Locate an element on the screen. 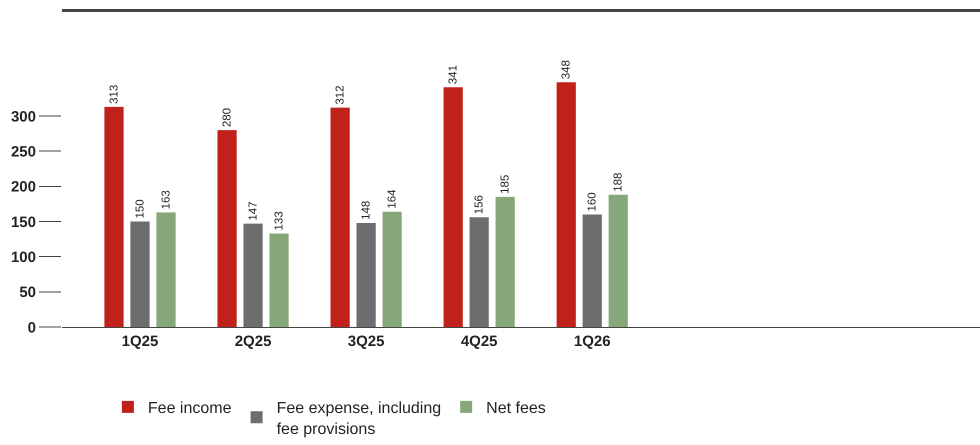 This screenshot has width=980, height=445. data-label: 185 is located at coordinates (506, 184).